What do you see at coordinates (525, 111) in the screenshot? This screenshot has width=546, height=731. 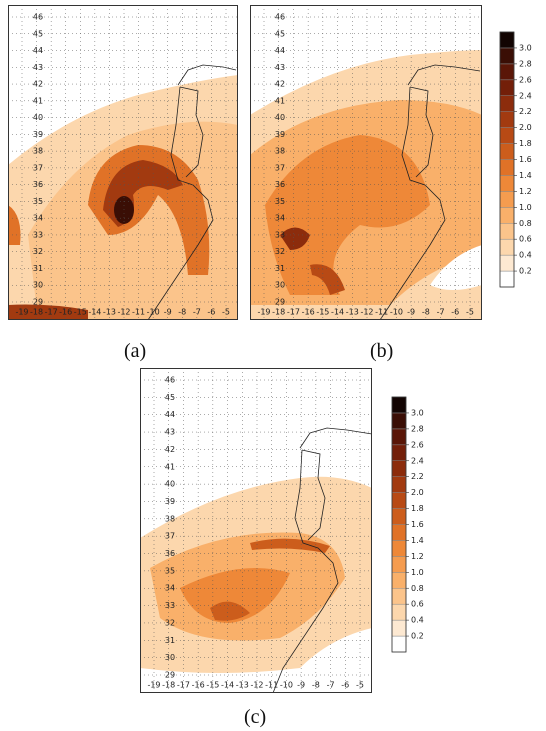 I see `colorbar-label: 2.2` at bounding box center [525, 111].